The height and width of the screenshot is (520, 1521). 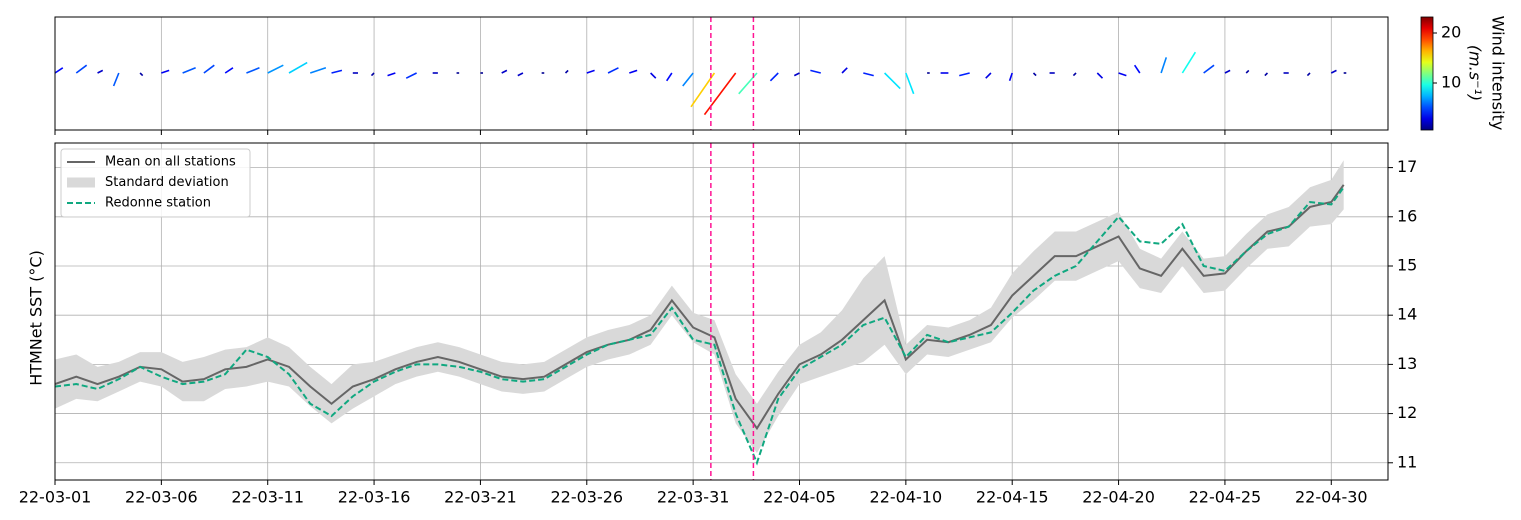 What do you see at coordinates (693, 497) in the screenshot?
I see `x-tick-label: 22-03-31` at bounding box center [693, 497].